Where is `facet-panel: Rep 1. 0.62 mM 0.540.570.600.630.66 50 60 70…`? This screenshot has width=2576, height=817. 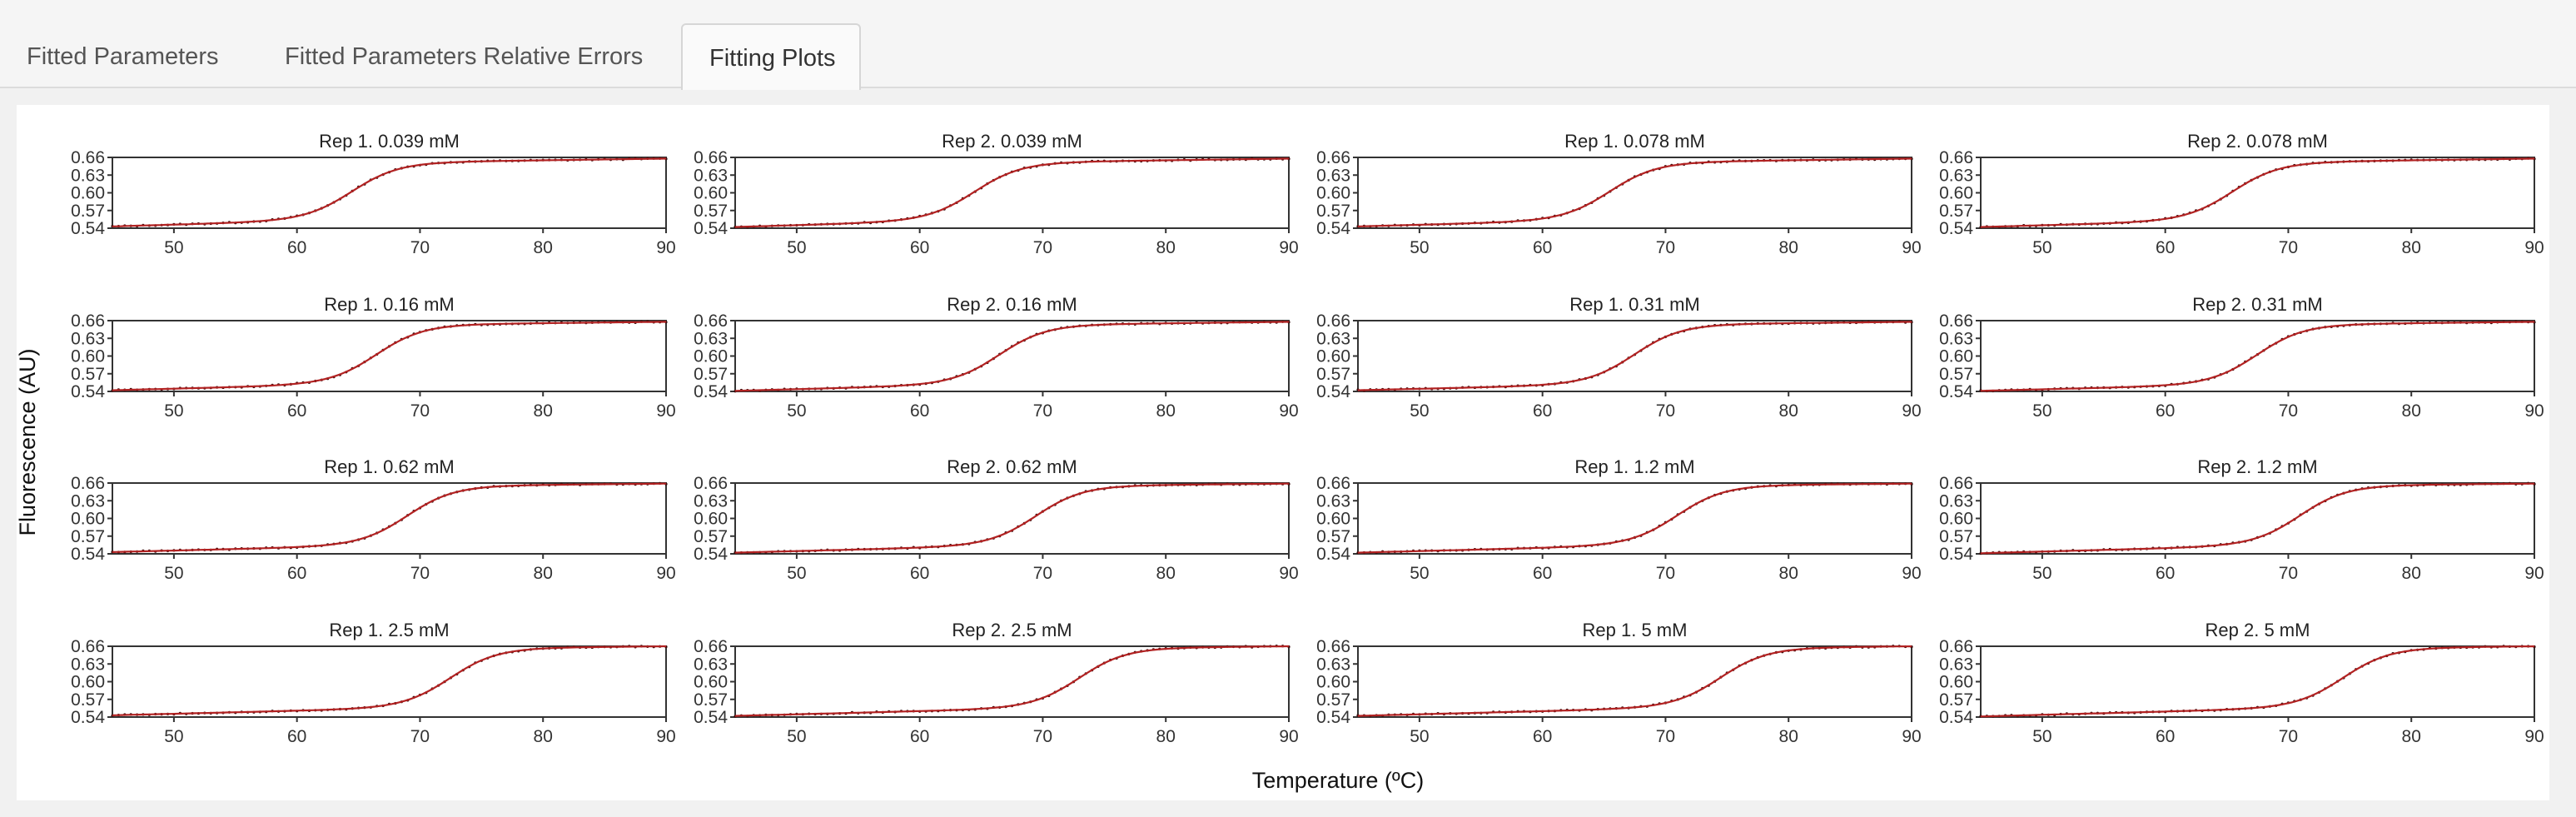 facet-panel: Rep 1. 0.62 mM 0.540.570.600.630.66 50 60 70… is located at coordinates (373, 519).